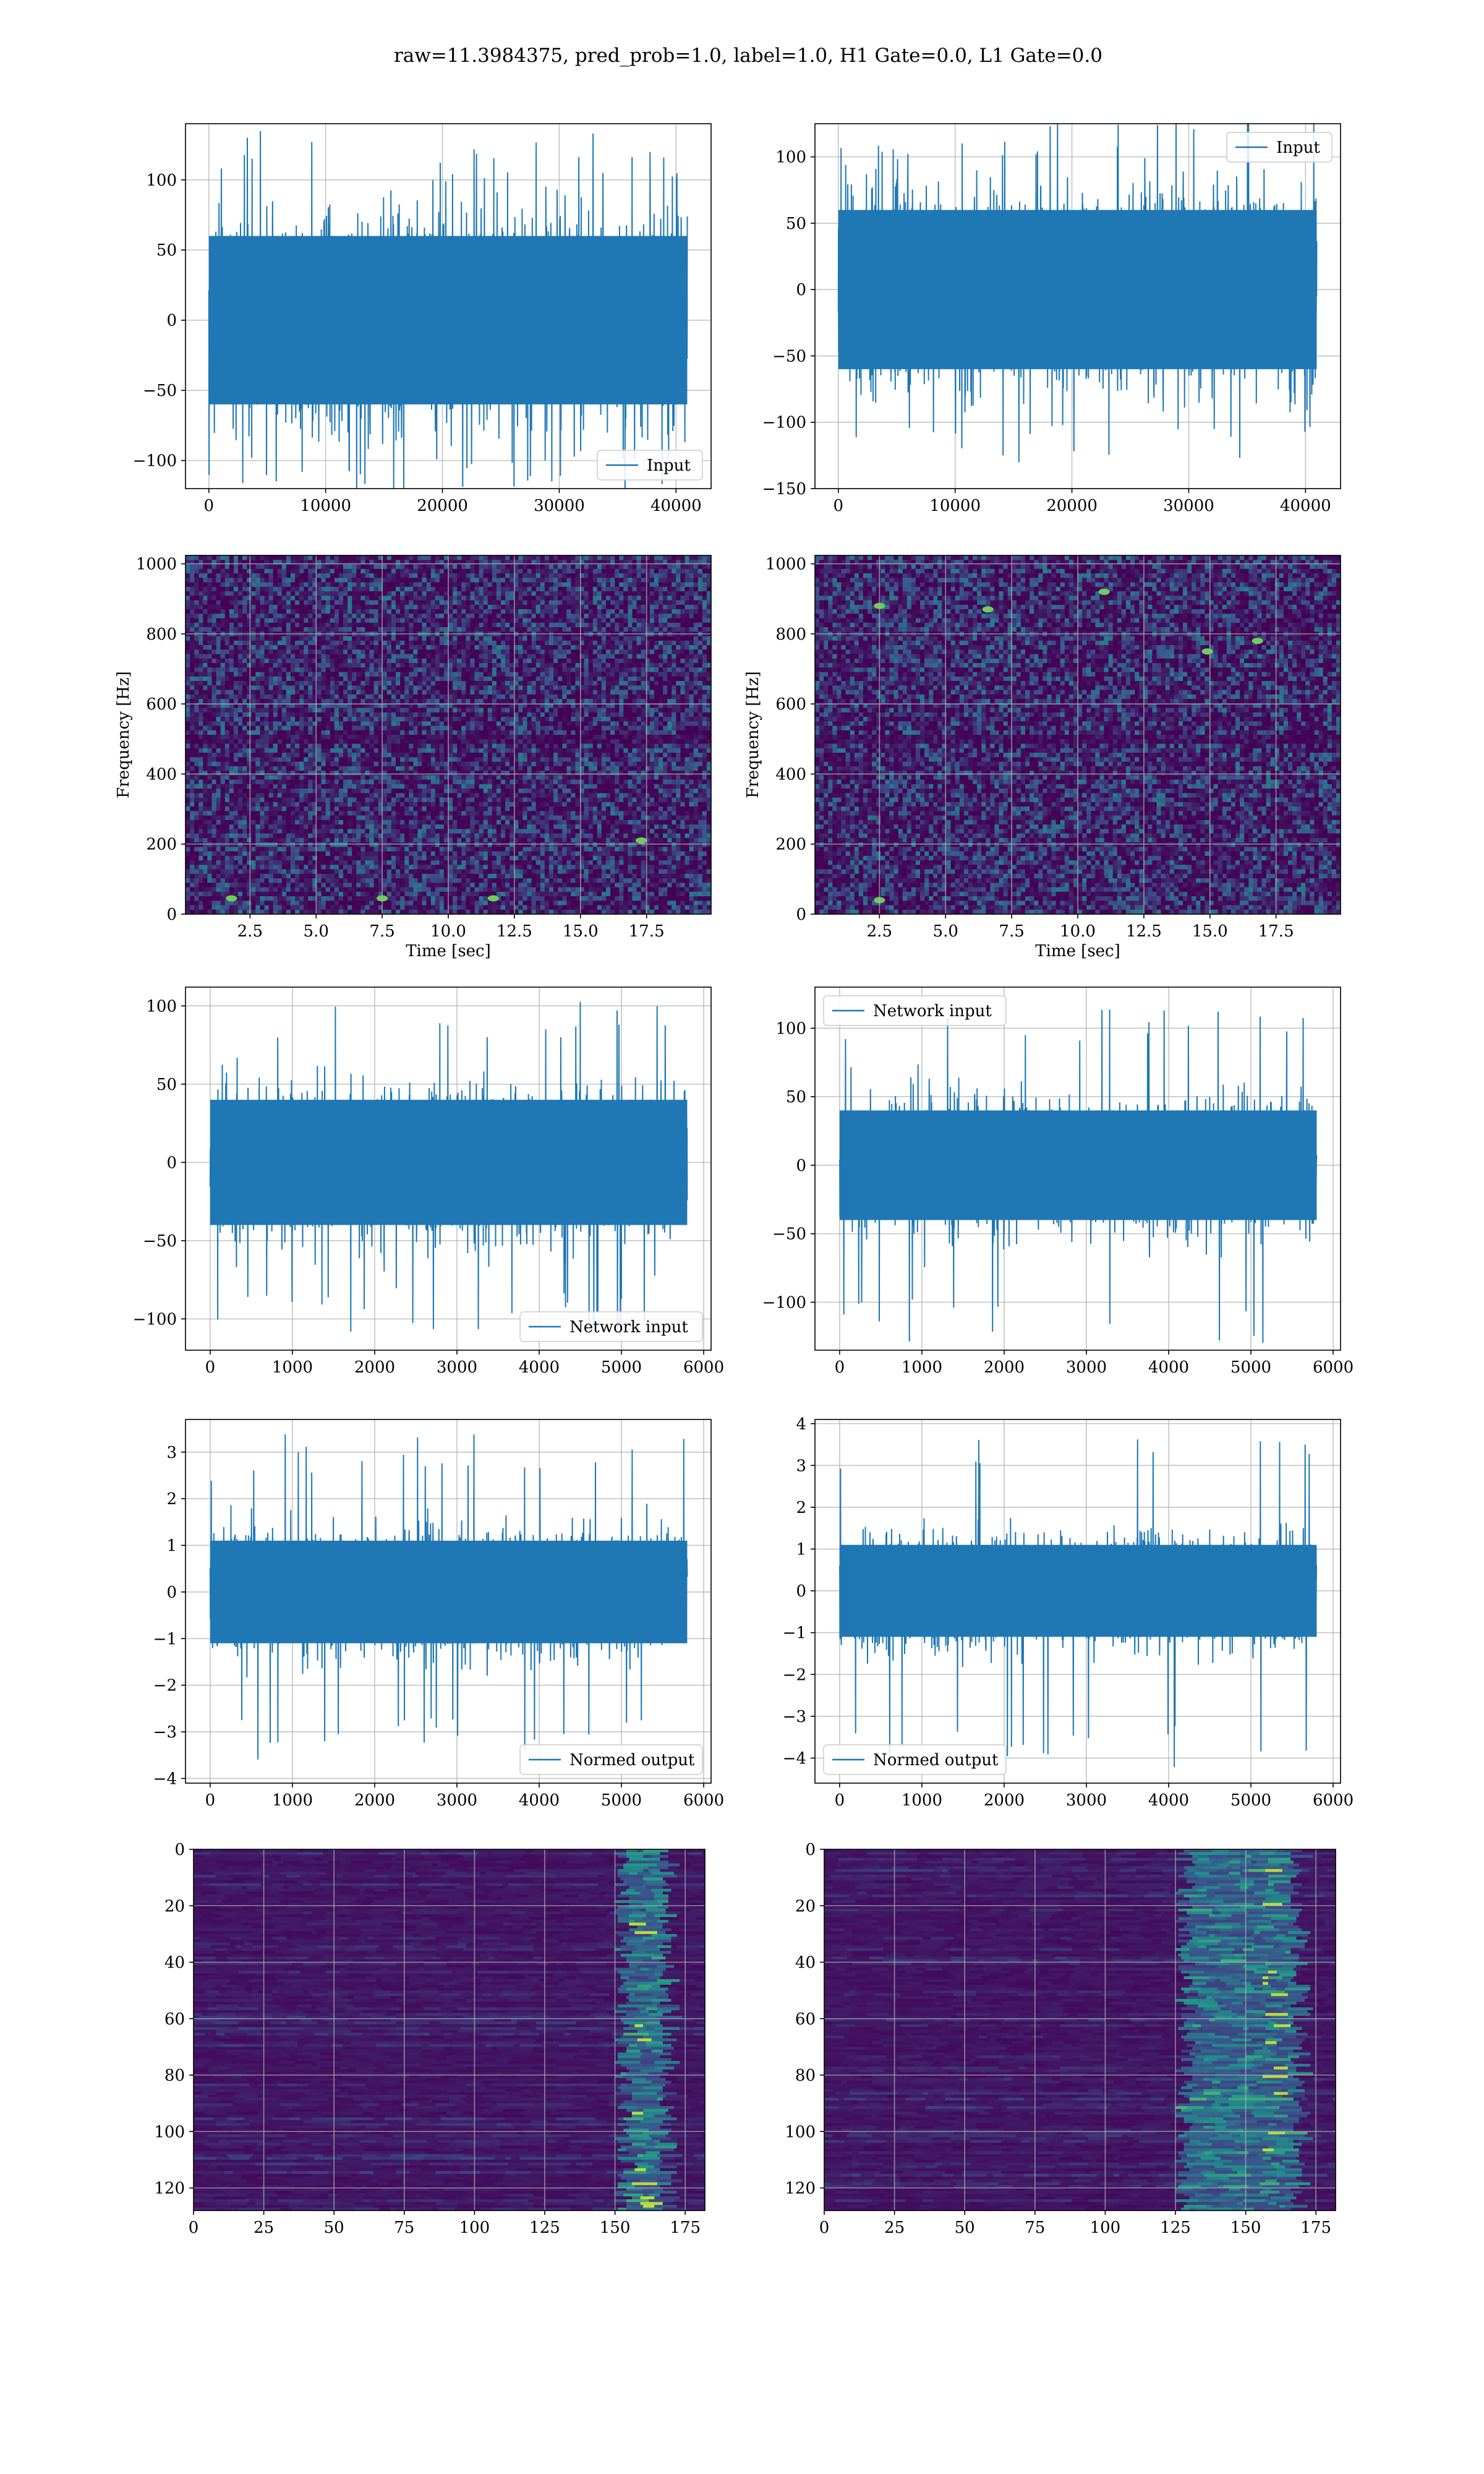 This screenshot has height=2474, width=1484. Describe the element at coordinates (932, 1011) in the screenshot. I see `legend-label: Network input` at that location.